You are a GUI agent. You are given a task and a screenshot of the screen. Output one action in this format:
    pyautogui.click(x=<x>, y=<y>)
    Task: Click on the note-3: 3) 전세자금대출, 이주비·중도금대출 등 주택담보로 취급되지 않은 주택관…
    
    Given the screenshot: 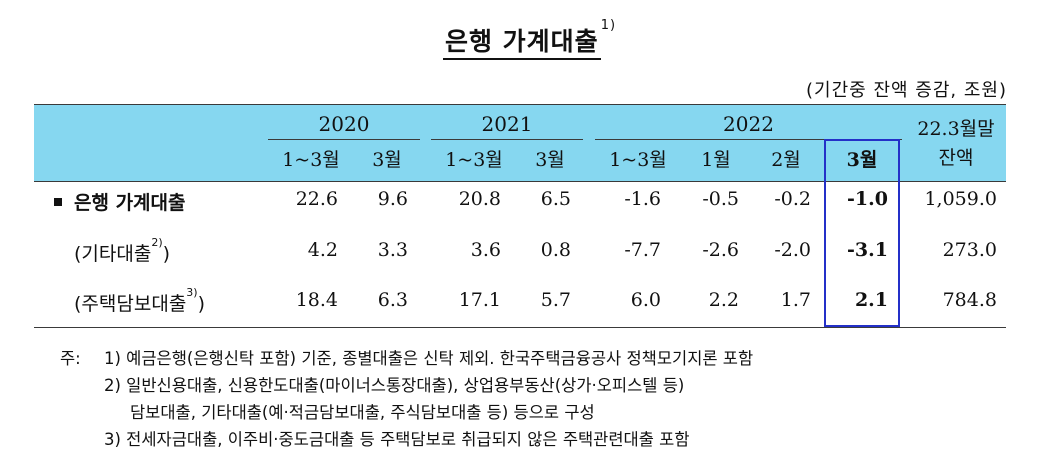 What is the action you would take?
    pyautogui.click(x=397, y=439)
    